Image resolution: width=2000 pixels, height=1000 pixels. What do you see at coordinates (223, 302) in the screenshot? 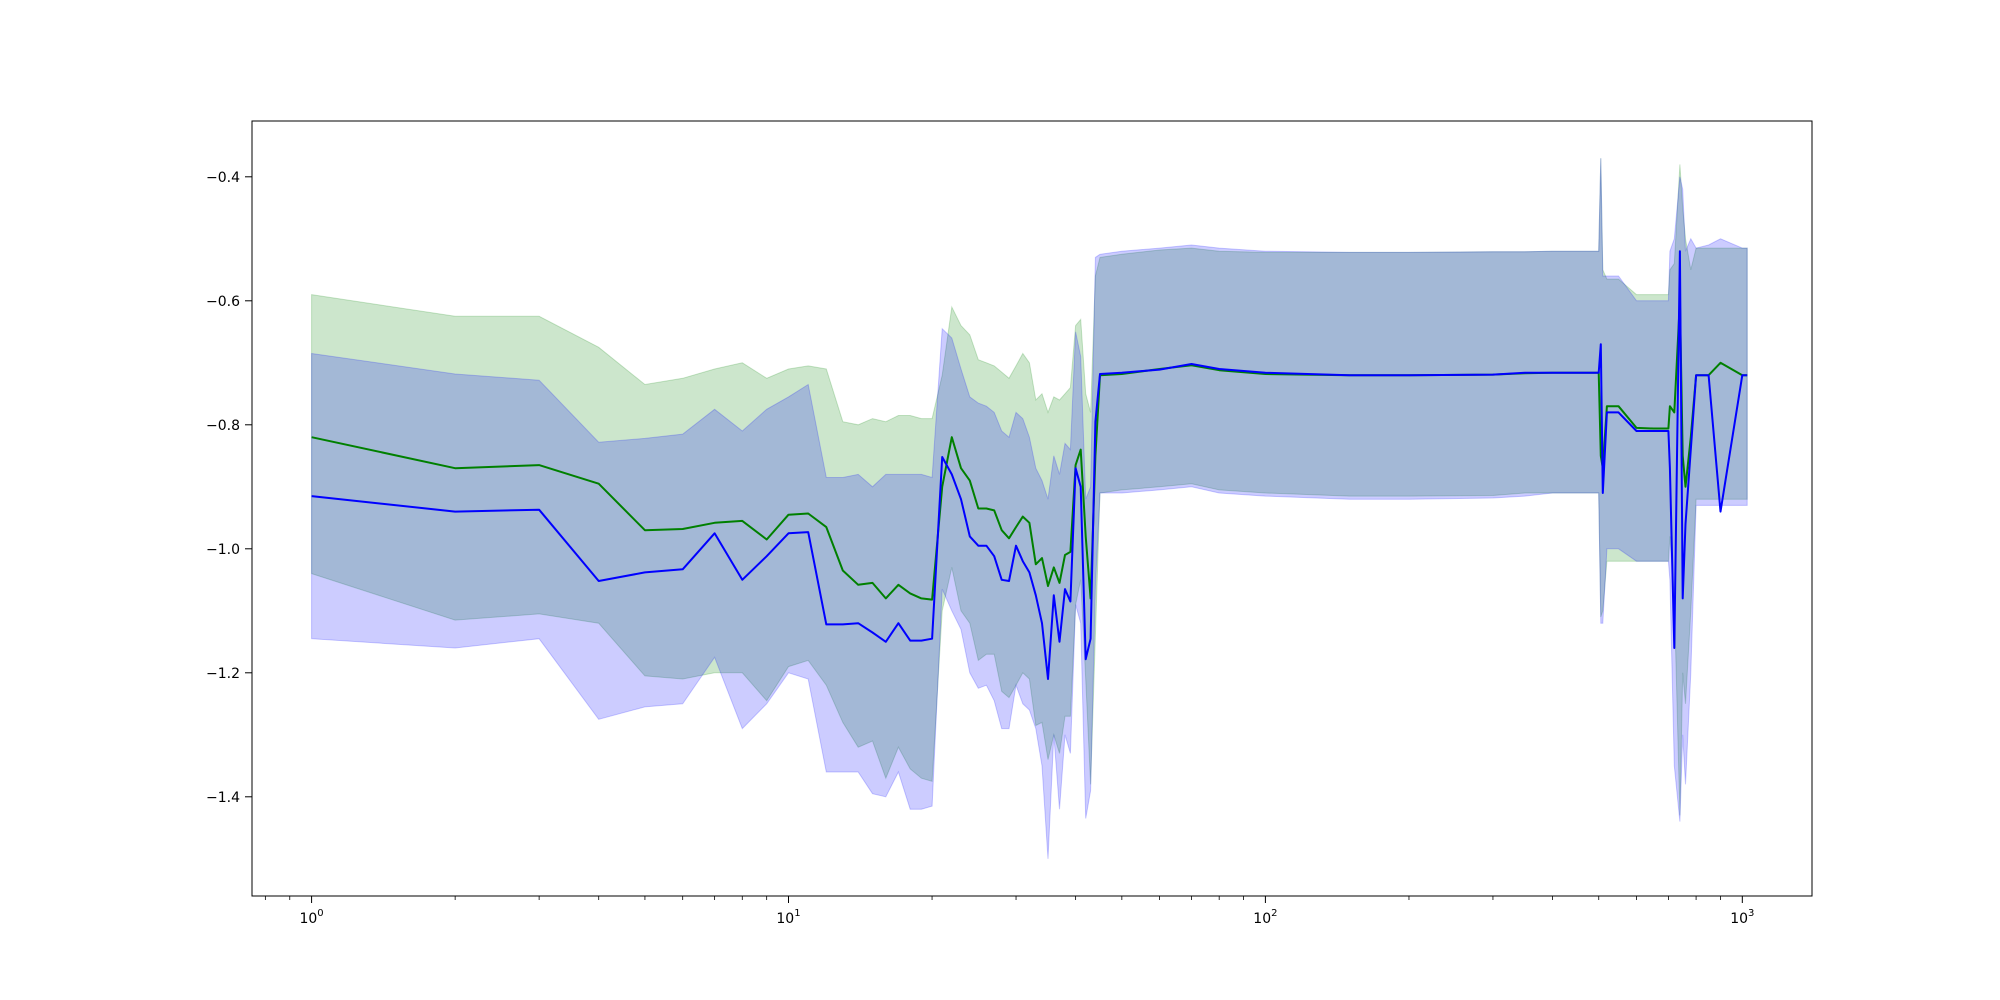
I see `y-tick-label: −0.6` at bounding box center [223, 302].